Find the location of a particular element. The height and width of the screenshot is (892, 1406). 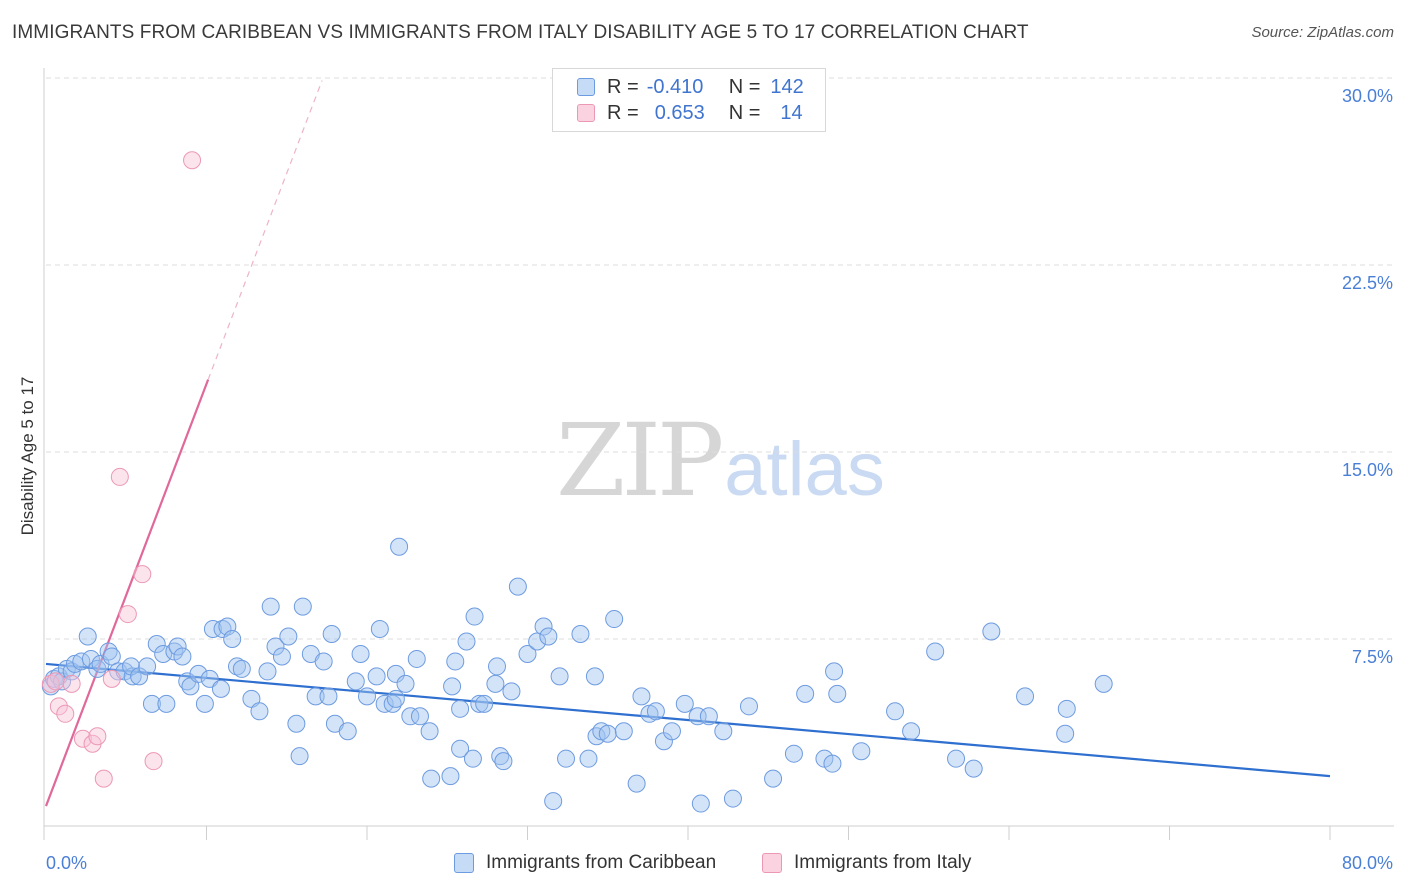

y-tick-label: 30.0% is located at coordinates (1367, 96).